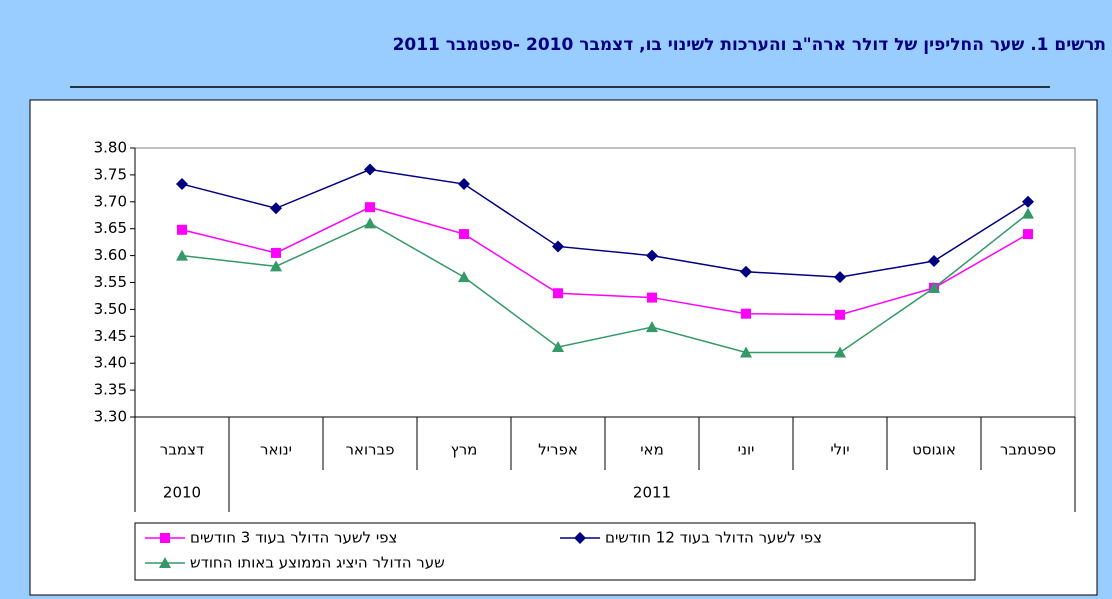 This screenshot has height=599, width=1112. I want to click on x-tick-label: אוגוסט, so click(934, 450).